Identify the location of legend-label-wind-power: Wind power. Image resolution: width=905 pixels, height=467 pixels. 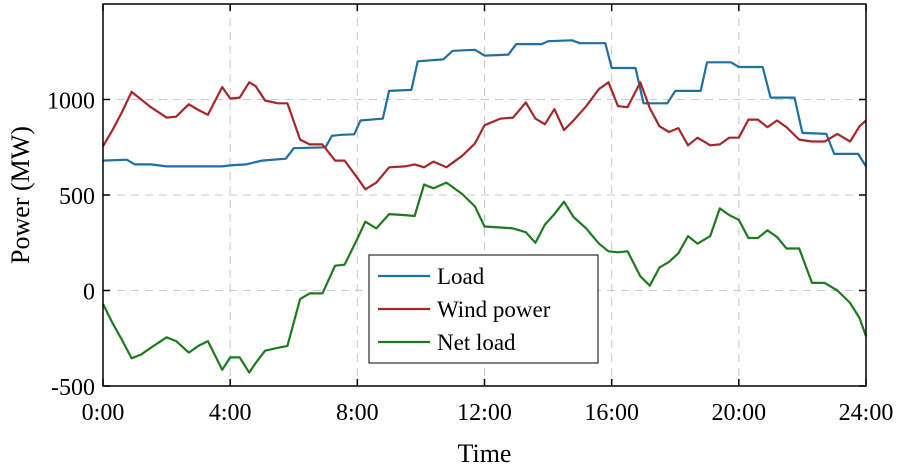
(494, 309).